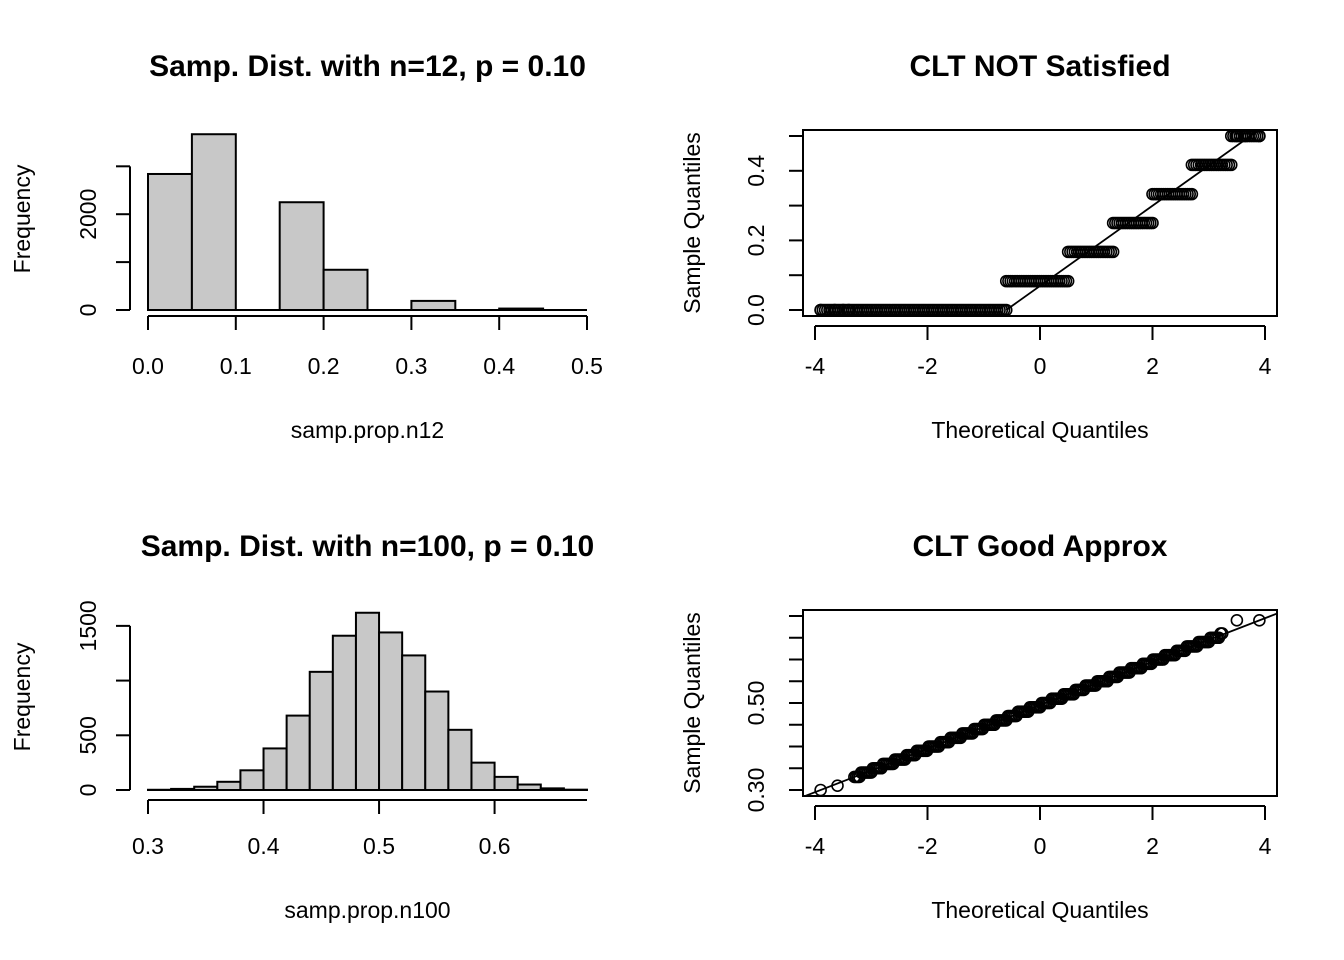 Image resolution: width=1344 pixels, height=960 pixels. I want to click on x-axis-label: samp.prop.n100, so click(367, 910).